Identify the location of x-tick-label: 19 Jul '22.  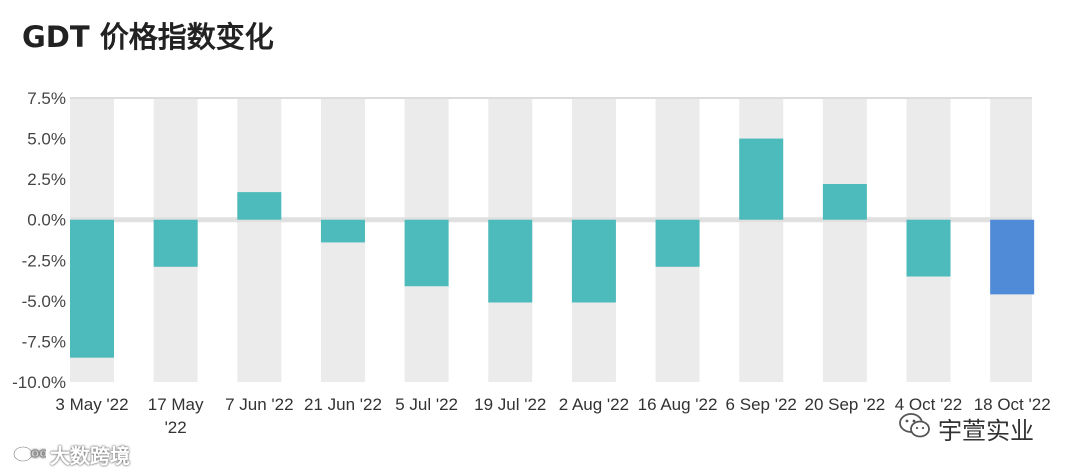
(510, 404).